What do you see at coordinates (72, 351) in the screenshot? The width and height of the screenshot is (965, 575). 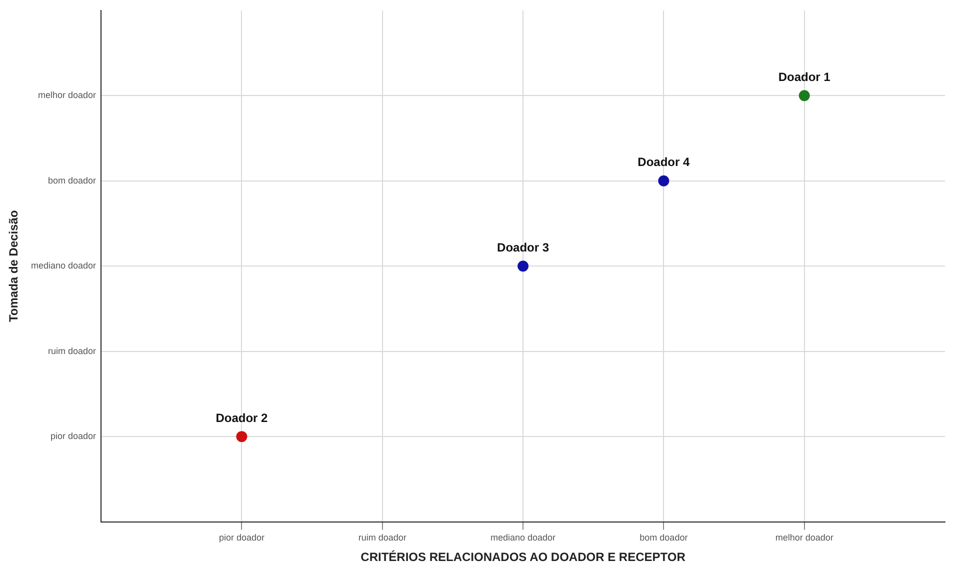 I see `category-label: ruim doador` at bounding box center [72, 351].